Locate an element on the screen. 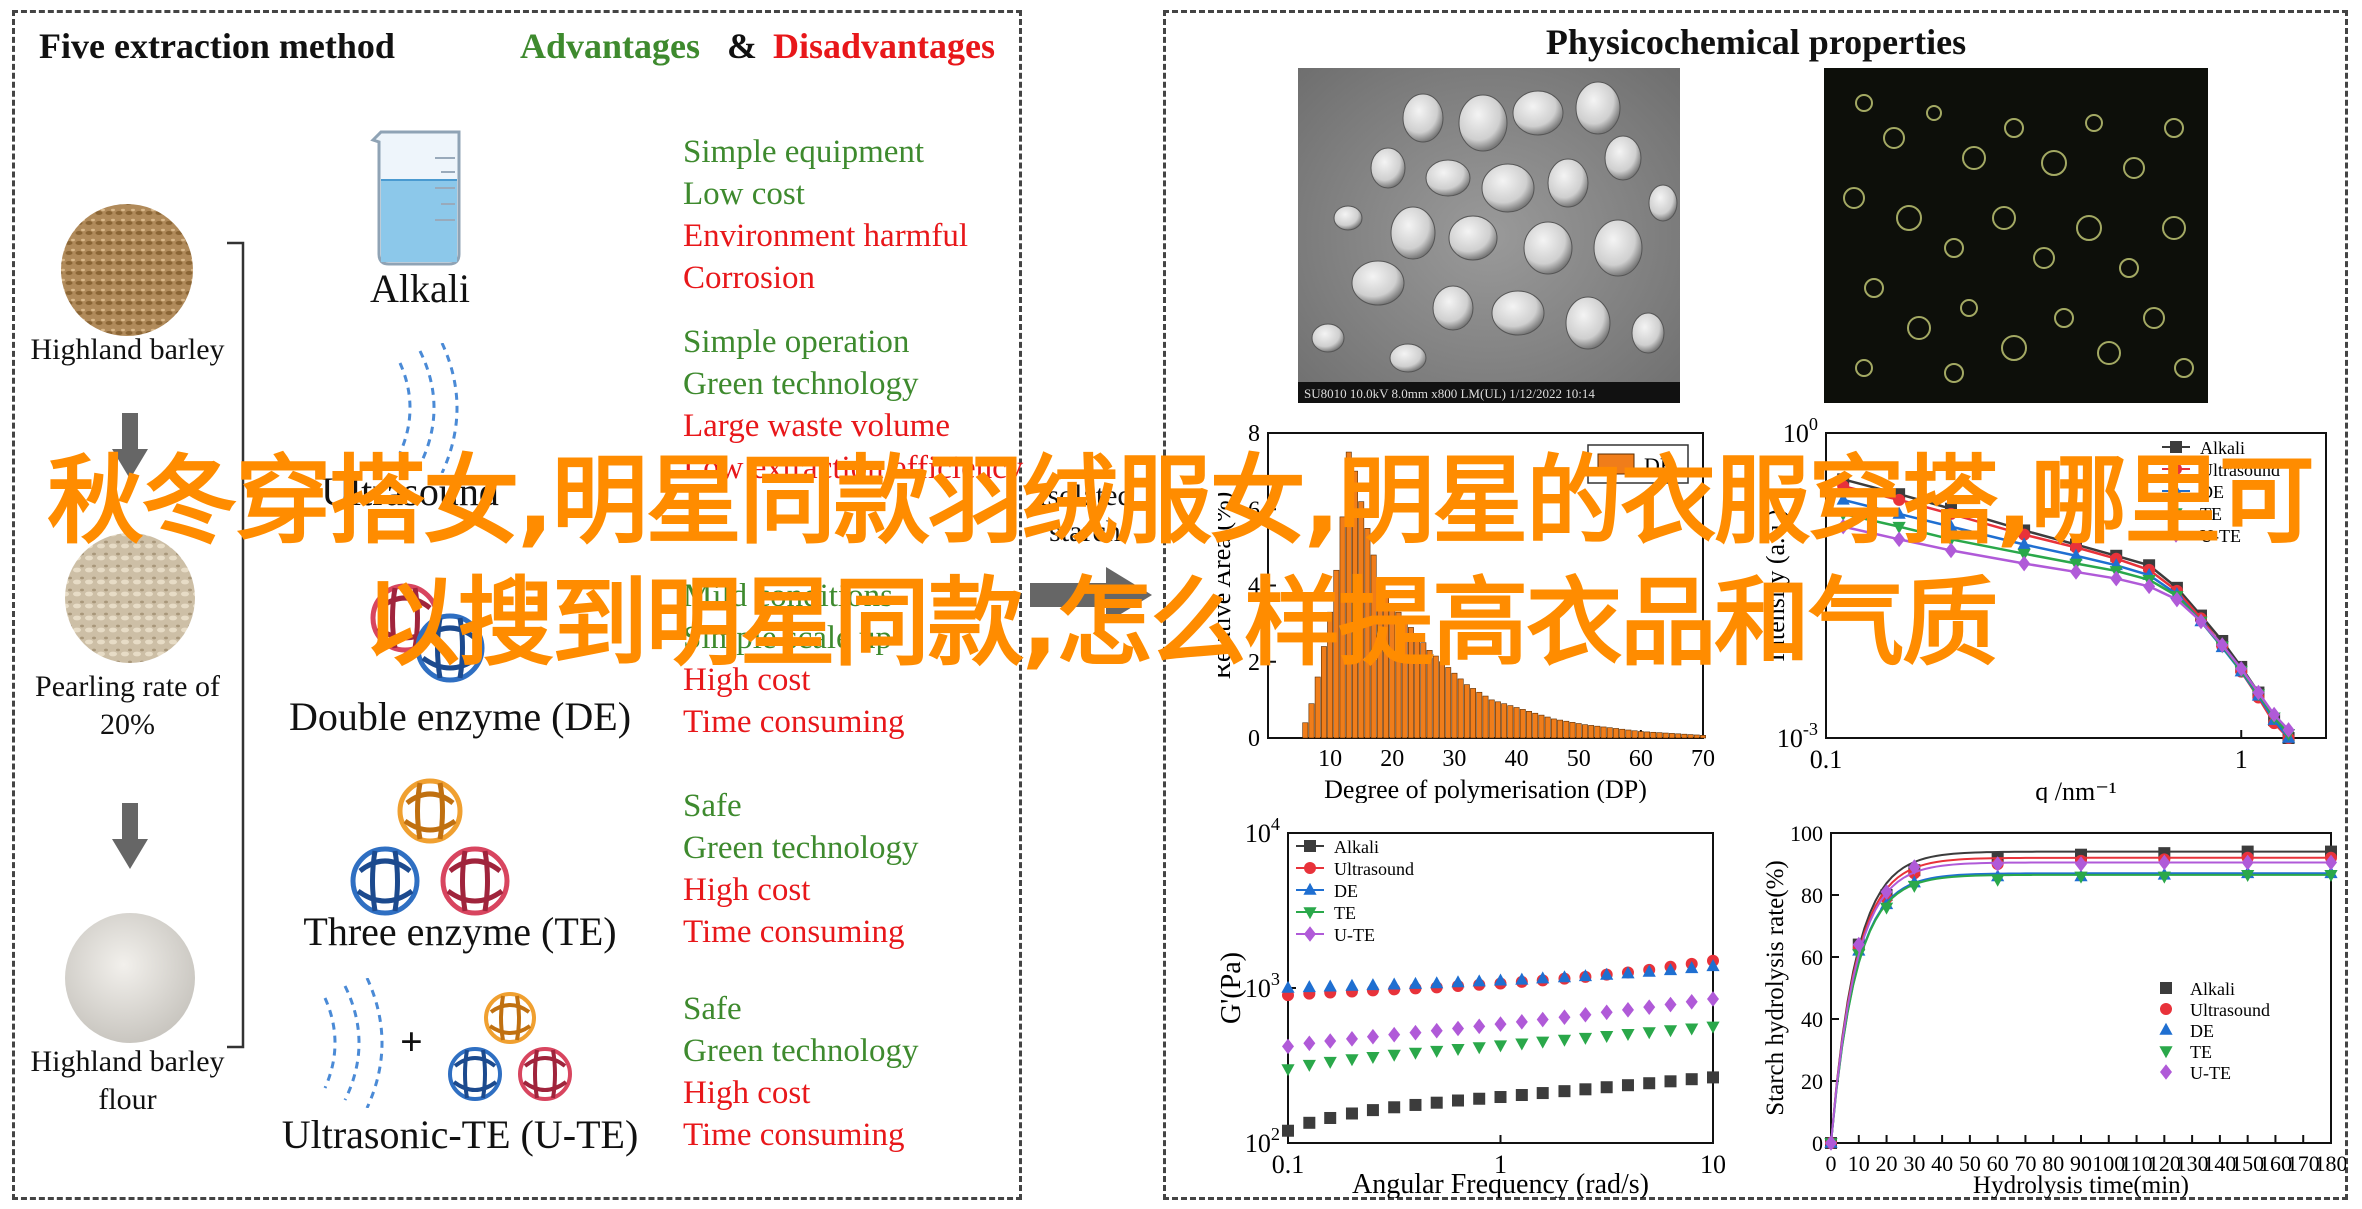 The image size is (2362, 1209). advantage-item: Simple equipment is located at coordinates (804, 152).